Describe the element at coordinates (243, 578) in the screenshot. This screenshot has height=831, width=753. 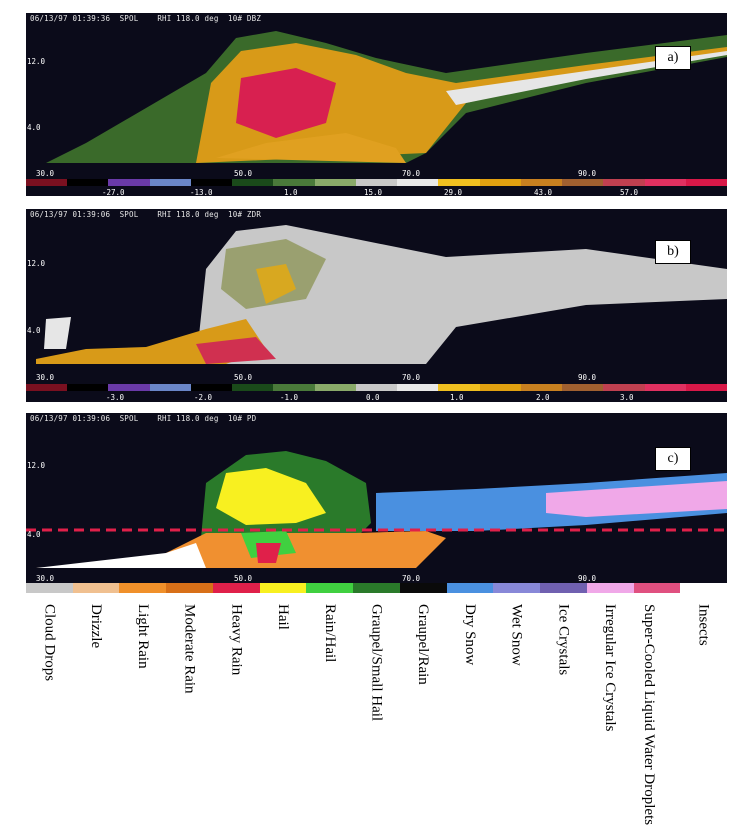
I see `panel-c-xtick-50: 50.0` at that location.